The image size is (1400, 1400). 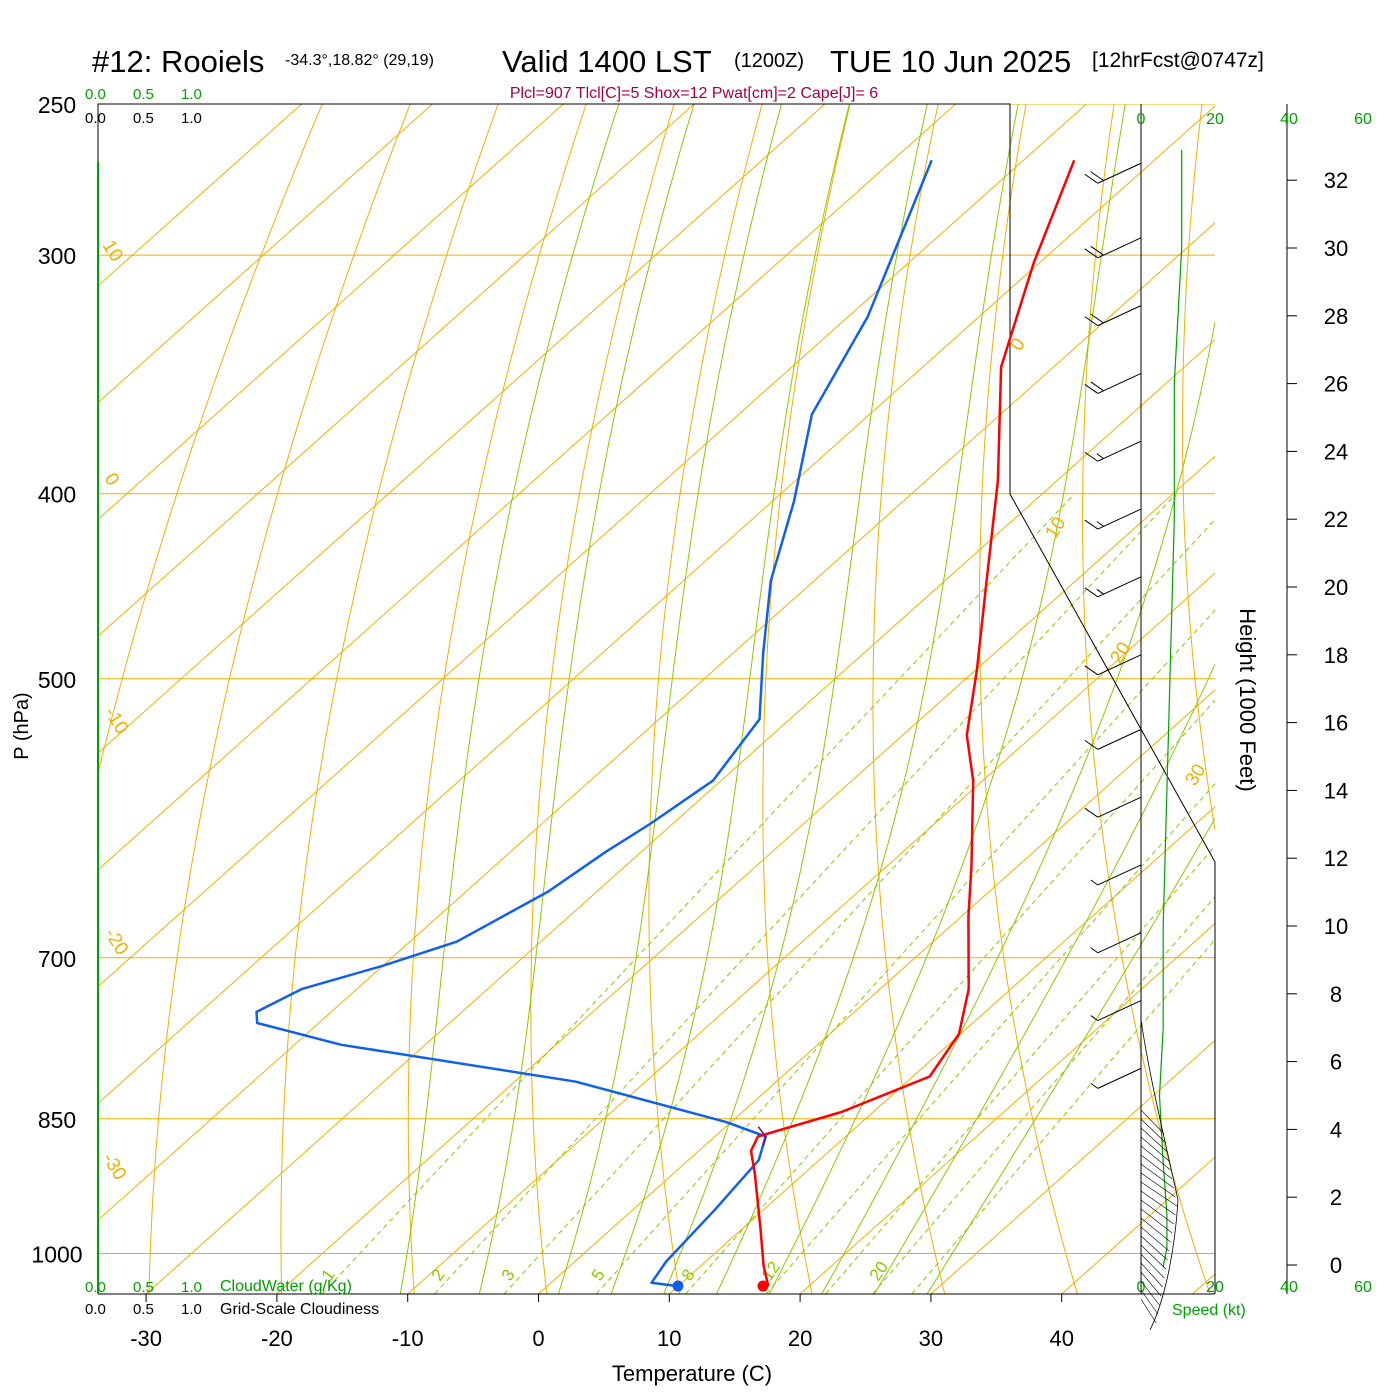 What do you see at coordinates (95, 1287) in the screenshot?
I see `cloudwater-tick: 0.0` at bounding box center [95, 1287].